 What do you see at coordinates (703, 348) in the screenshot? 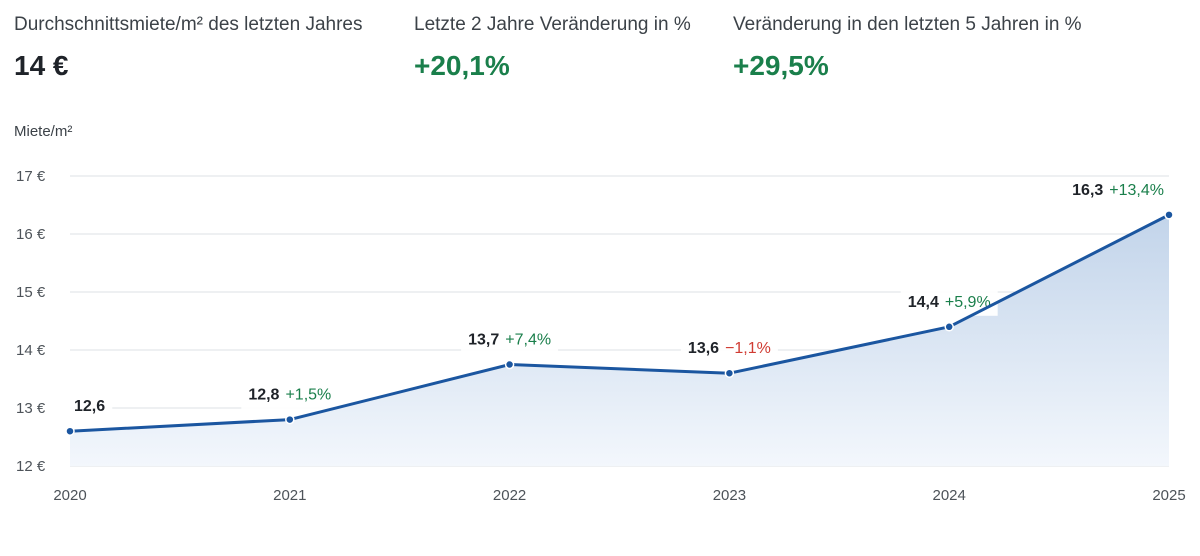
I see `value-label: 13,6` at bounding box center [703, 348].